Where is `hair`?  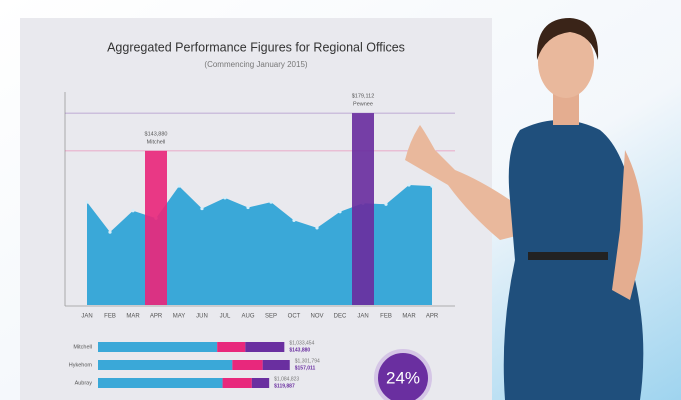
hair is located at coordinates (567, 39).